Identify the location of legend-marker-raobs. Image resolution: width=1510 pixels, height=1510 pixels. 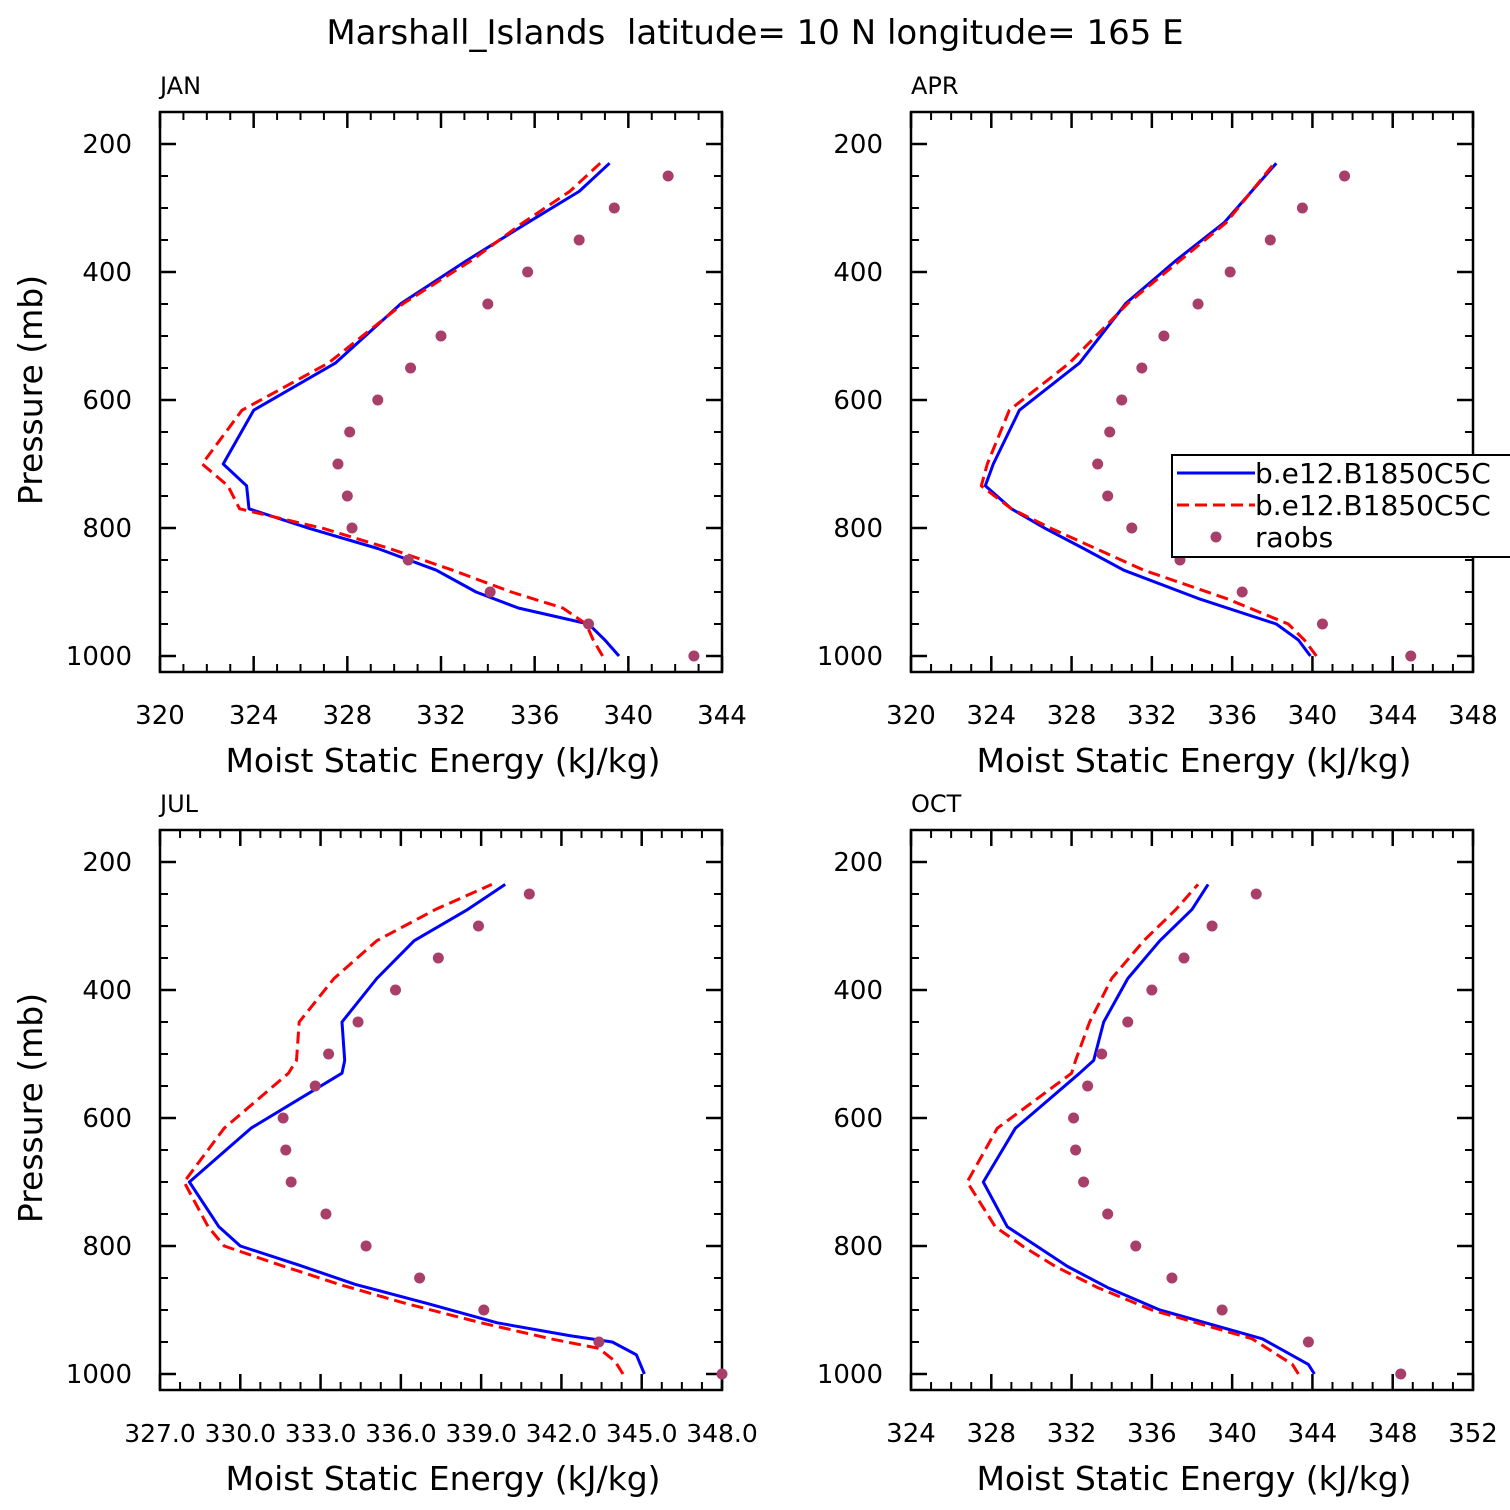
(1216, 537).